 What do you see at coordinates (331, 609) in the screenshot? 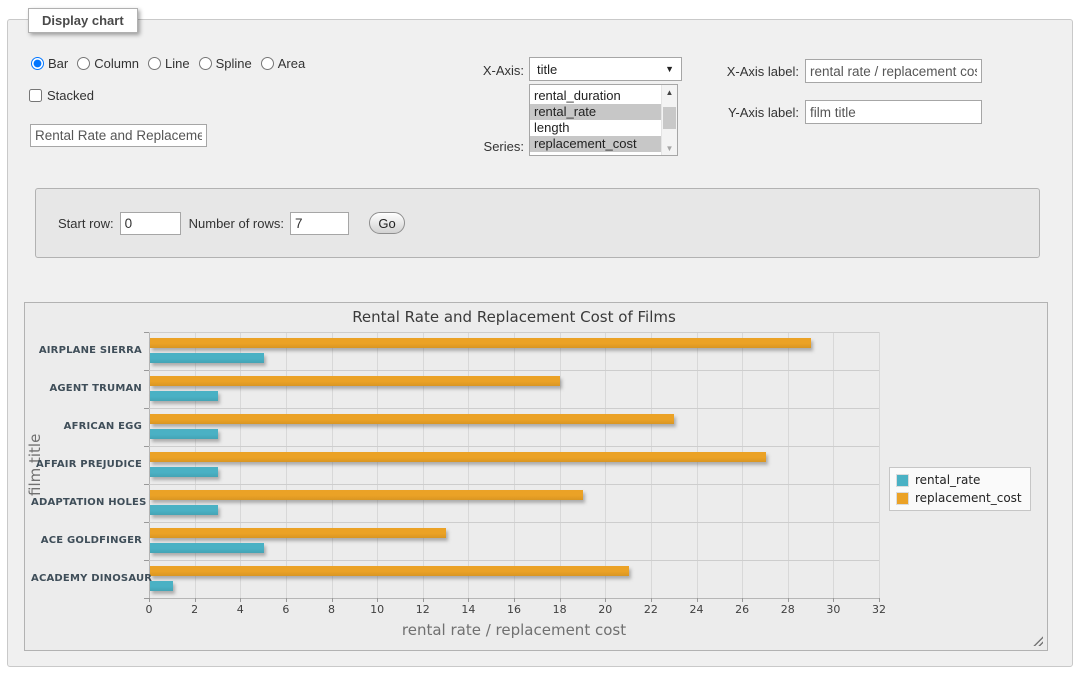
I see `x-tick-label: 8` at bounding box center [331, 609].